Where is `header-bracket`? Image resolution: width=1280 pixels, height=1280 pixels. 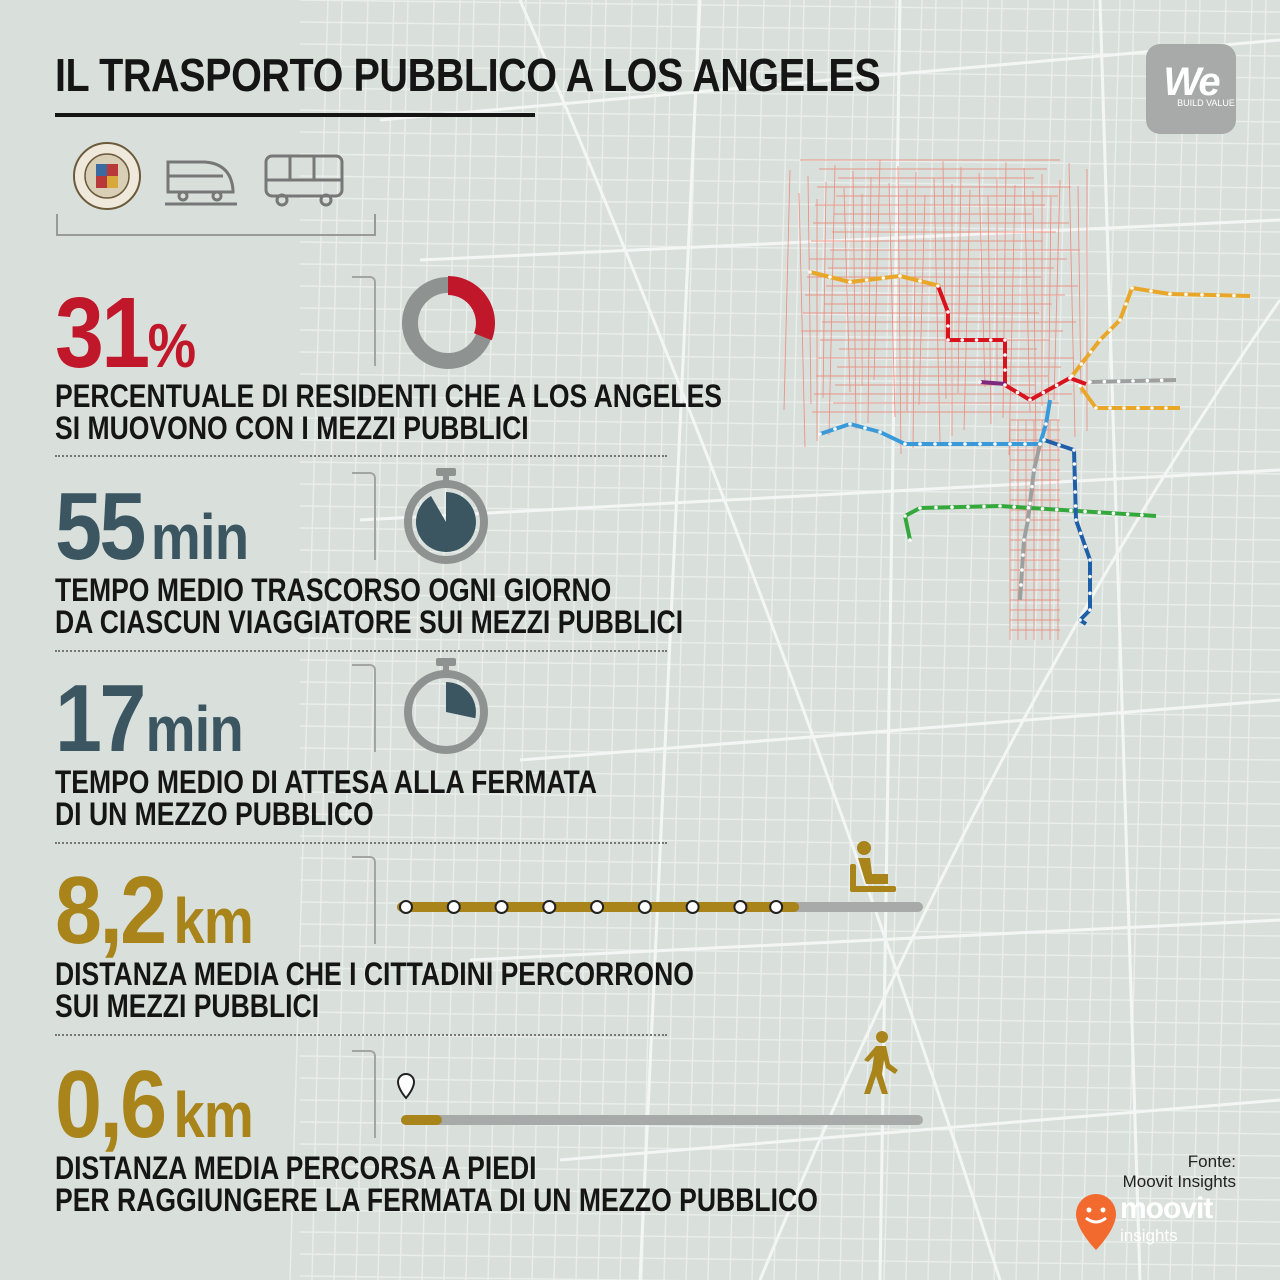
header-bracket is located at coordinates (216, 225).